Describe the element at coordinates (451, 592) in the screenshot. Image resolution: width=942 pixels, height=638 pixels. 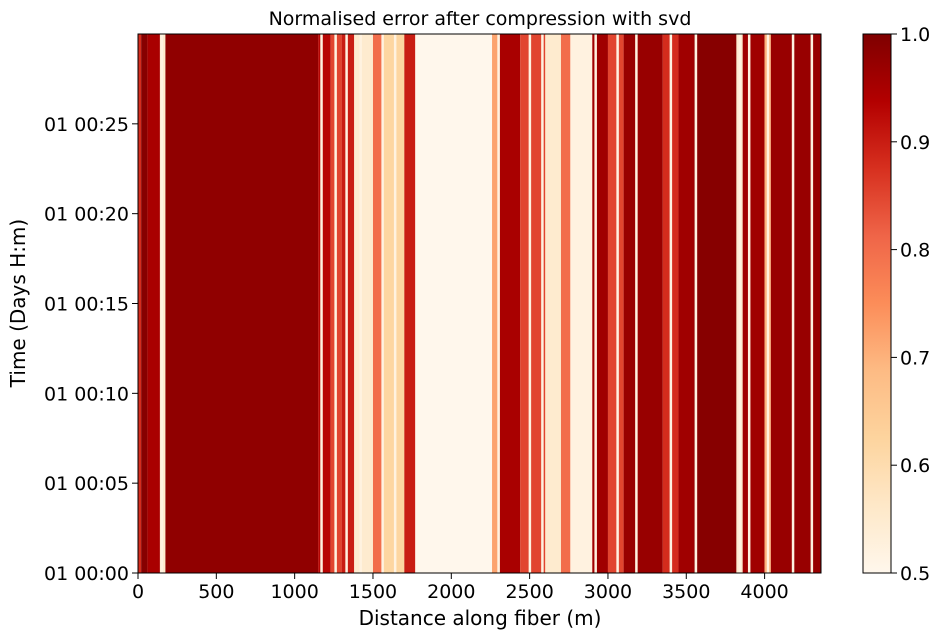
I see `x-tick-label: 2000` at that location.